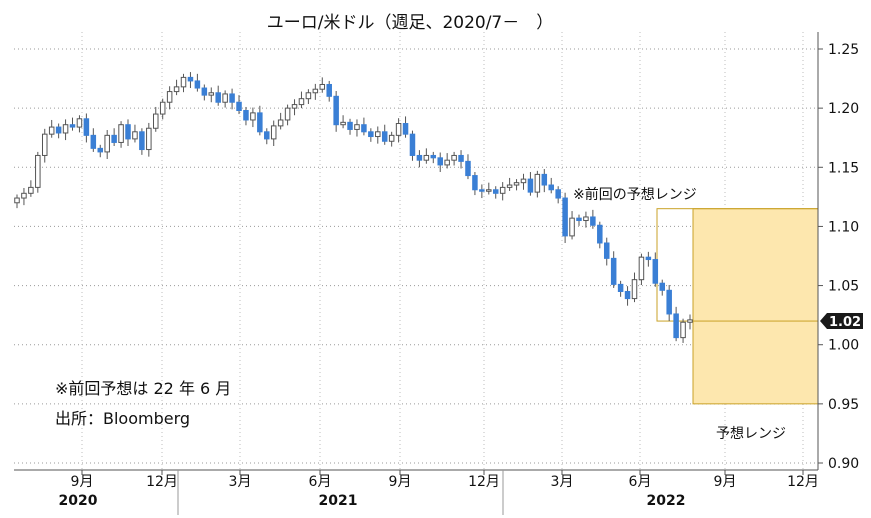 The width and height of the screenshot is (871, 518). Describe the element at coordinates (635, 195) in the screenshot. I see `previous-range-label: ※前回の予想レンジ` at that location.